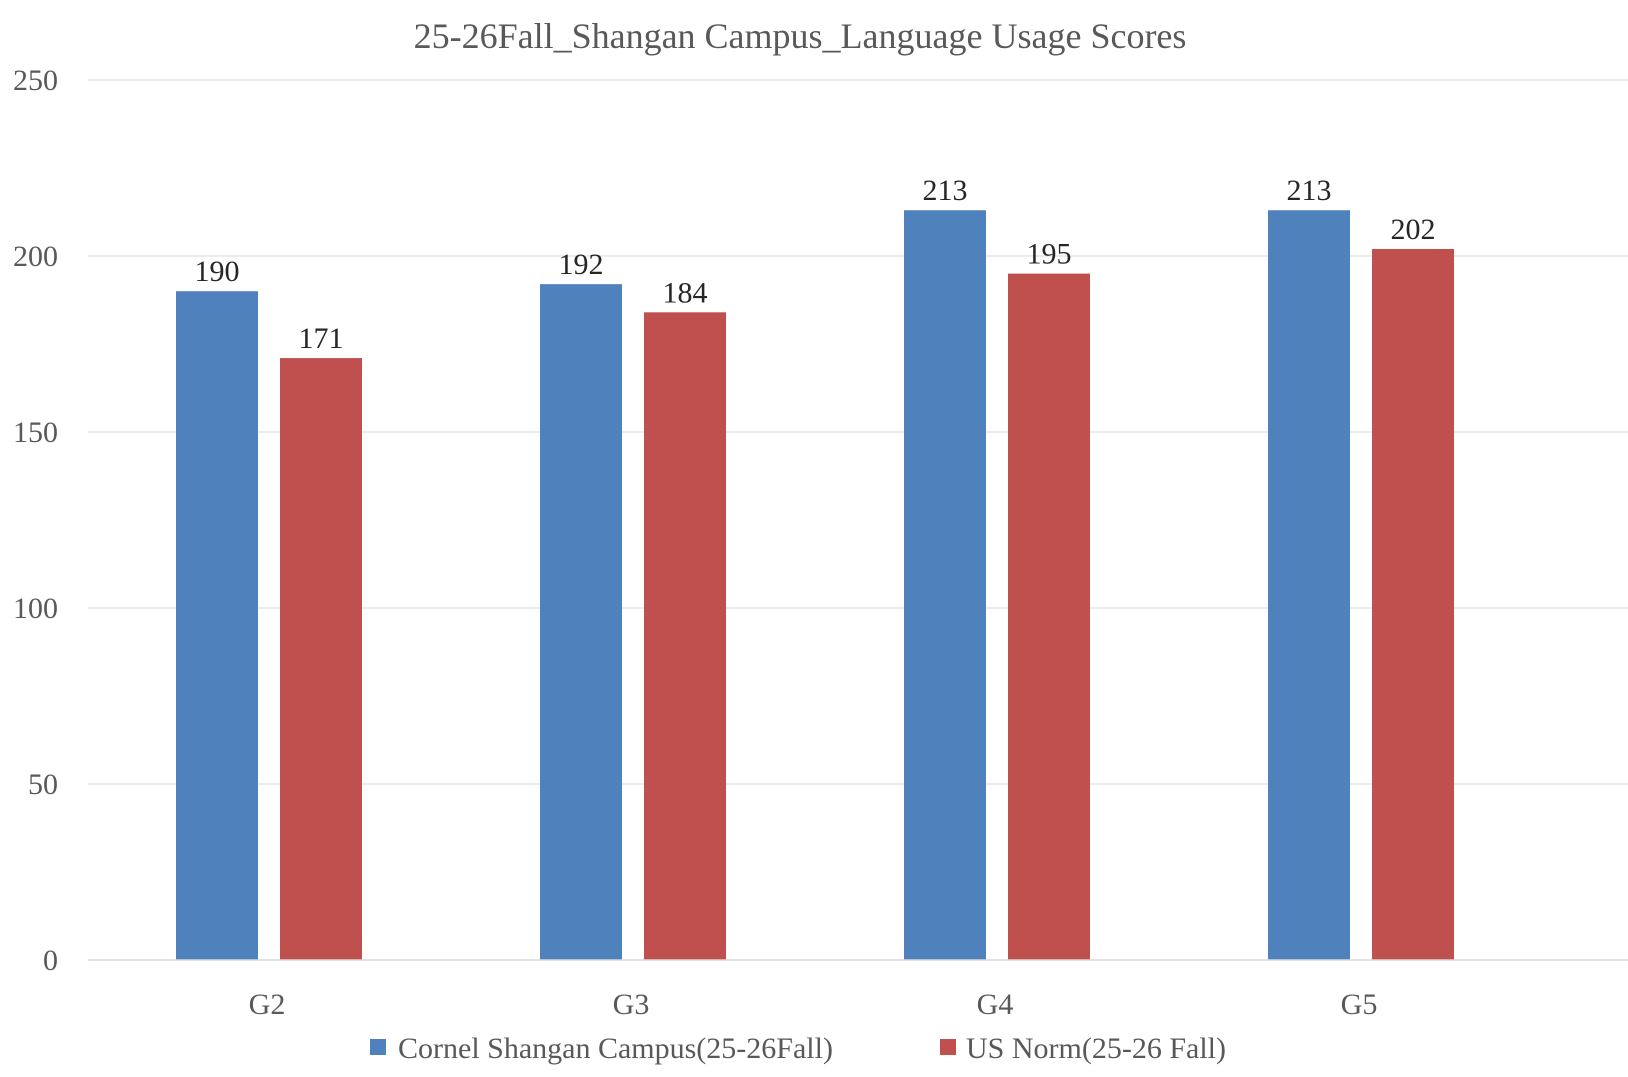 This screenshot has width=1628, height=1077. I want to click on x-category-label: G2, so click(267, 1004).